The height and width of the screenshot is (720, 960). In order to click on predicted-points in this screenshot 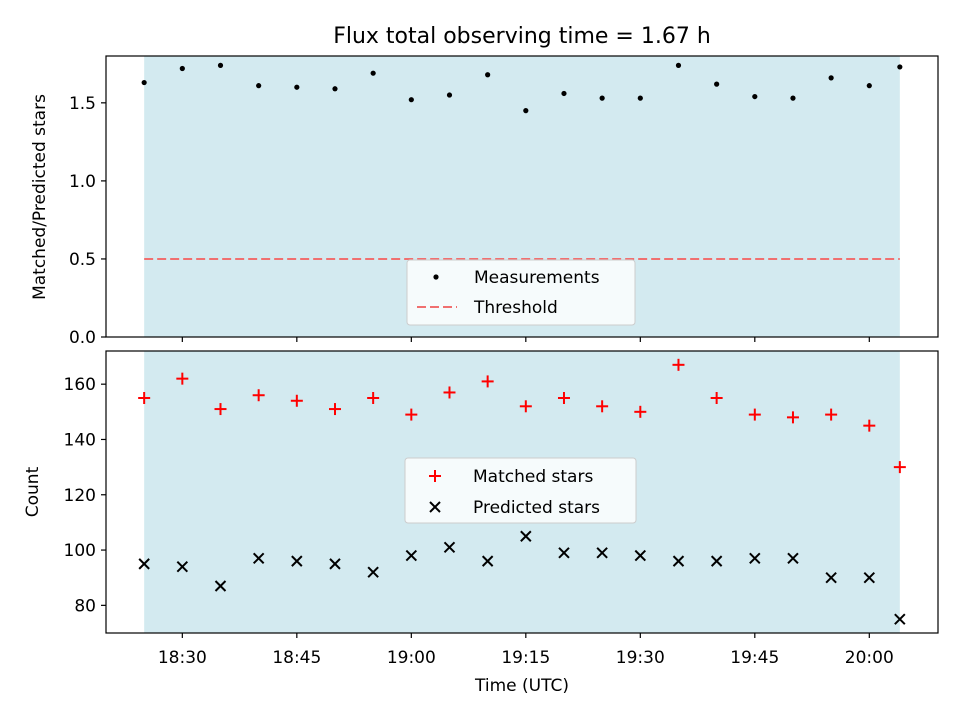, I will do `click(522, 577)`.